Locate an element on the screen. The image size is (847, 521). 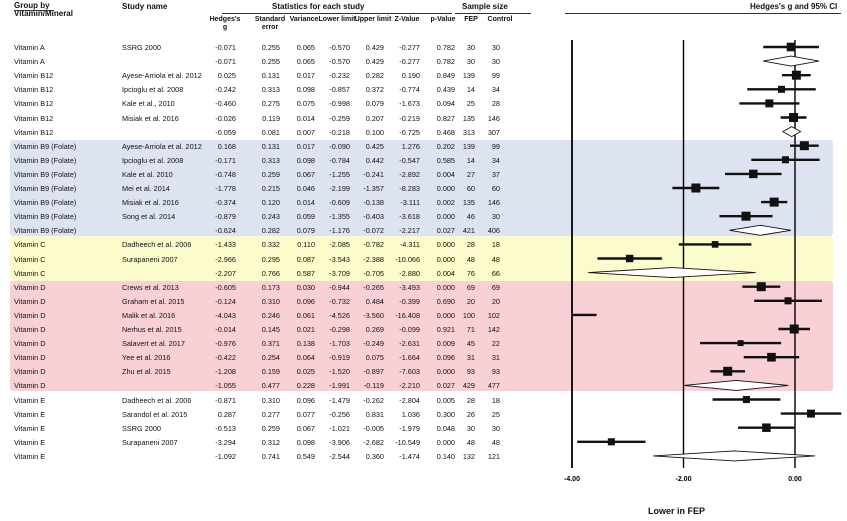
row-p: 0.300 is located at coordinates (445, 414).